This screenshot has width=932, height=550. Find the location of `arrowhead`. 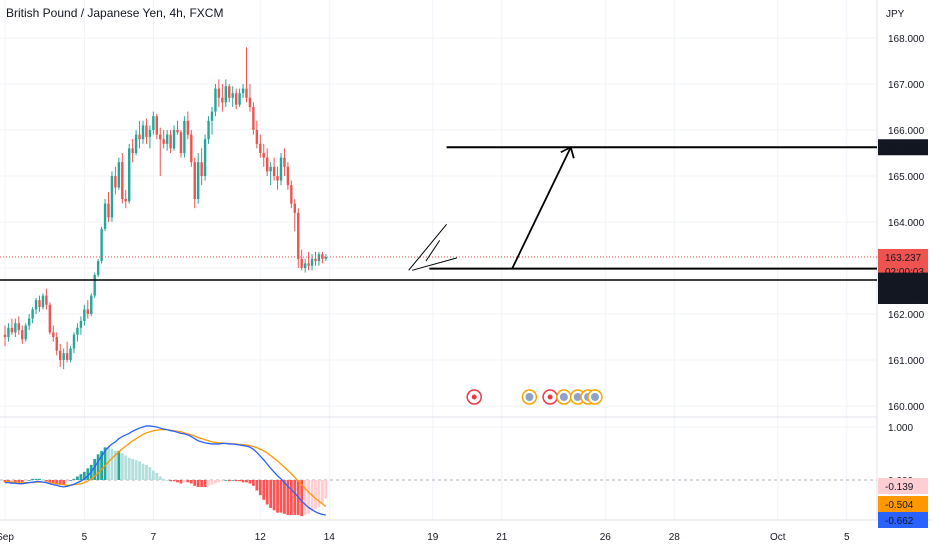

arrowhead is located at coordinates (567, 152).